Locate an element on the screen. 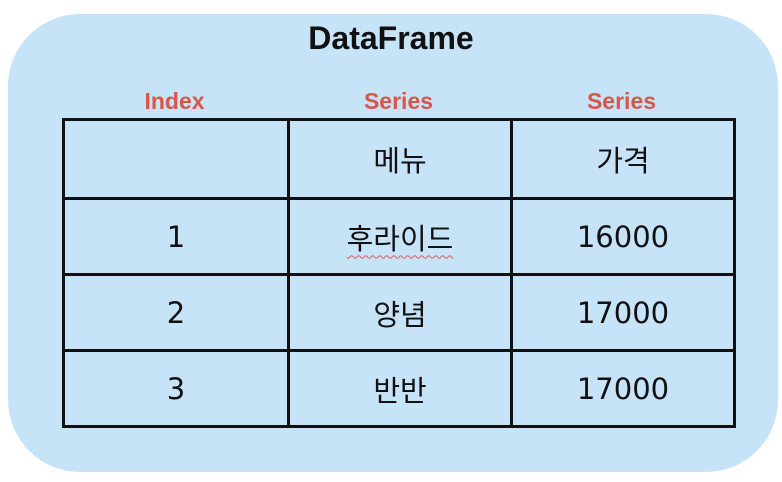  menu-cell: 후라이드 is located at coordinates (400, 236).